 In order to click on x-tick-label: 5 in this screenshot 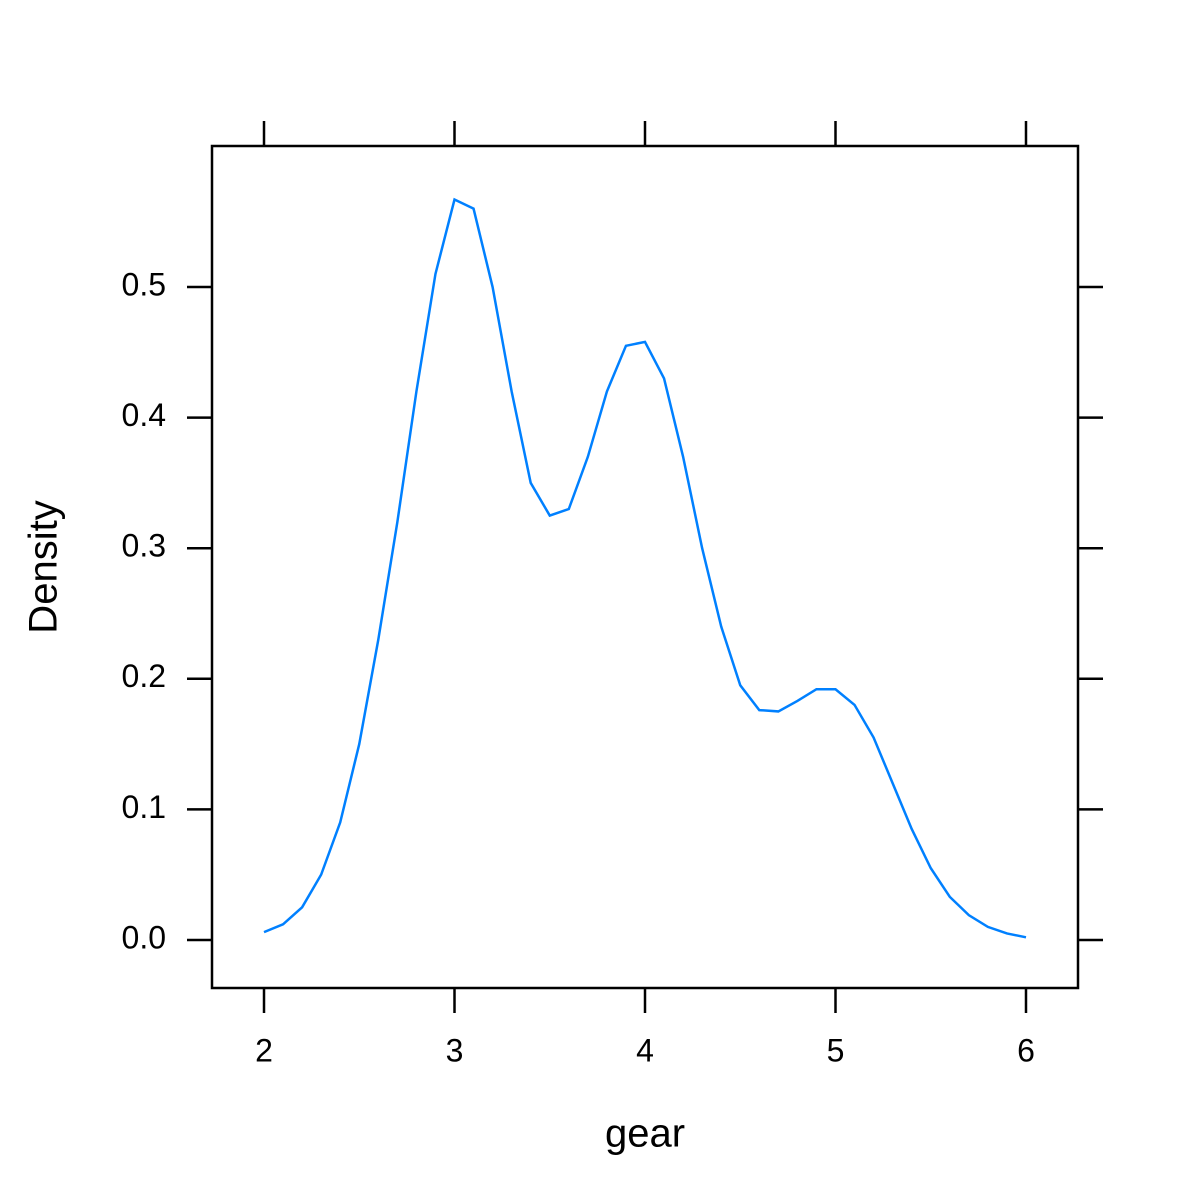, I will do `click(836, 1050)`.